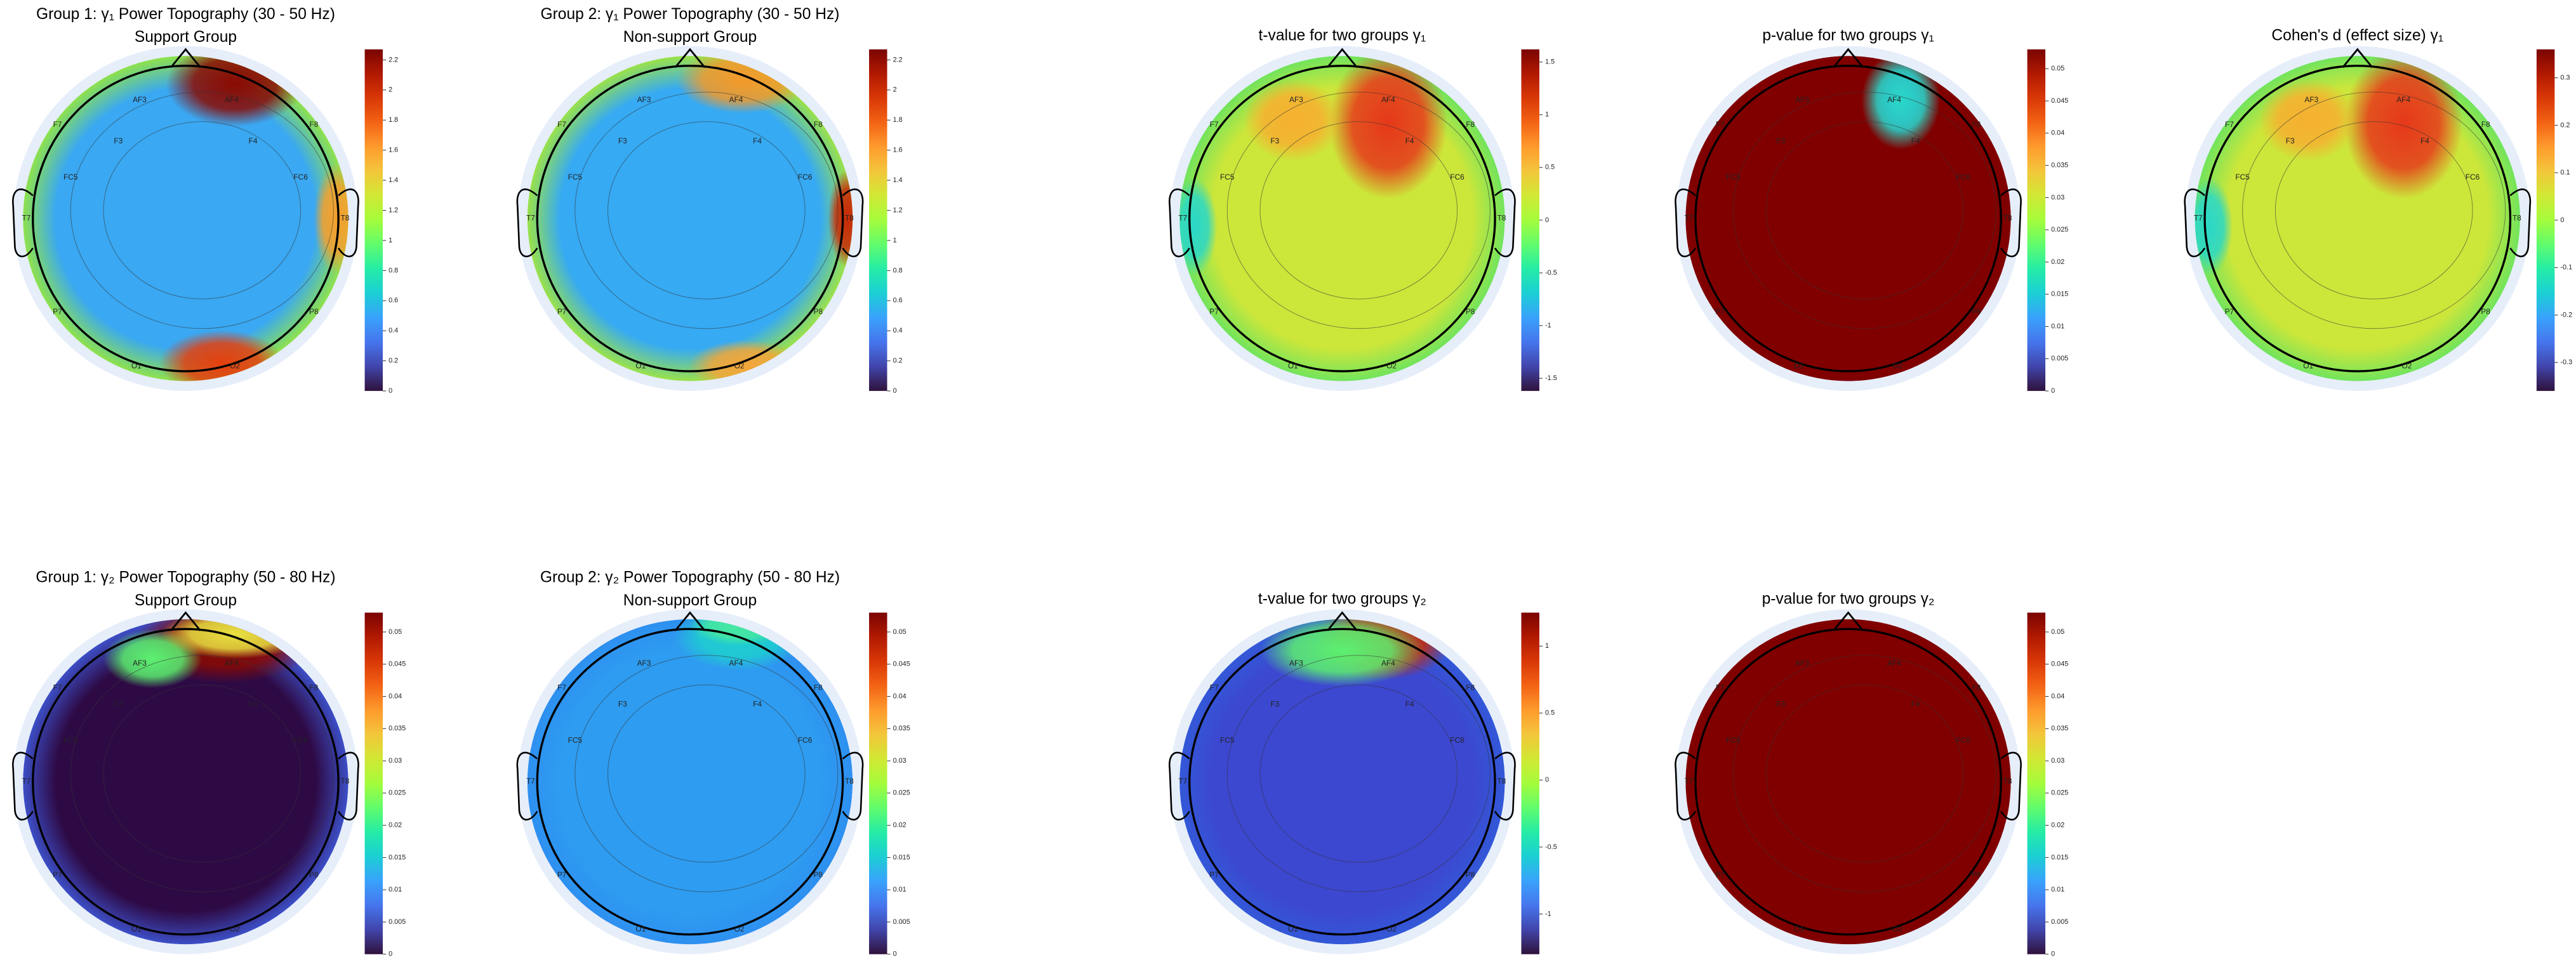  I want to click on colorbar-tick-label: 0.02, so click(395, 825).